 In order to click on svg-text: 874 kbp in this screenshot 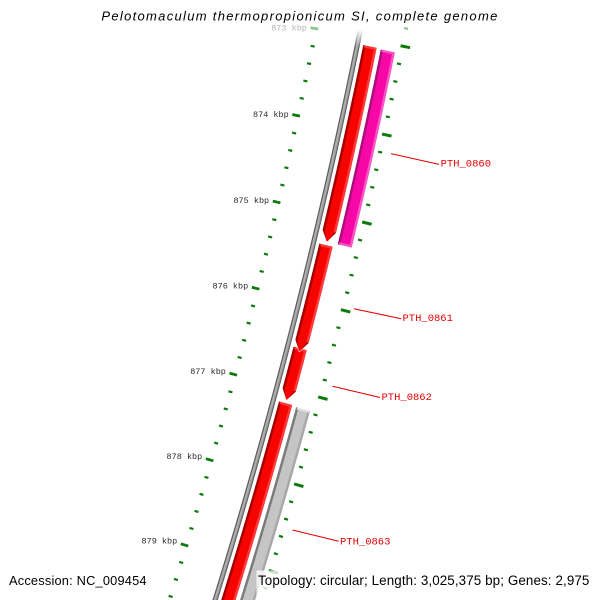, I will do `click(271, 115)`.